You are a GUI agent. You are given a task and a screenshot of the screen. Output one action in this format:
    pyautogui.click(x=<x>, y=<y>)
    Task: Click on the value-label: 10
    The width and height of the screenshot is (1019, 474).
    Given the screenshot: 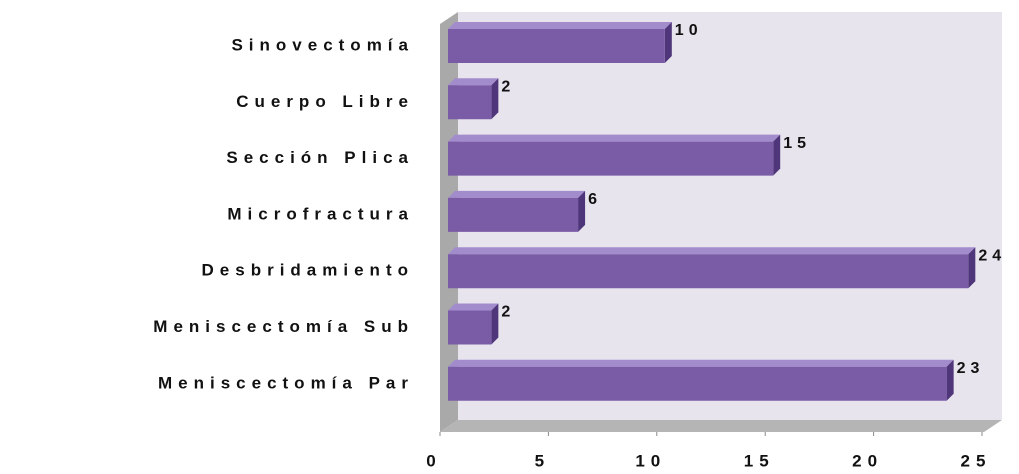 What is the action you would take?
    pyautogui.click(x=689, y=30)
    